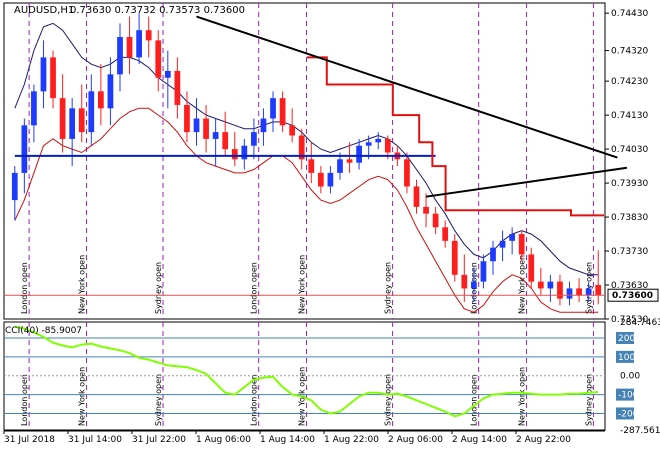 The image size is (660, 453). I want to click on session-label-cci: Sydney open, so click(388, 400).